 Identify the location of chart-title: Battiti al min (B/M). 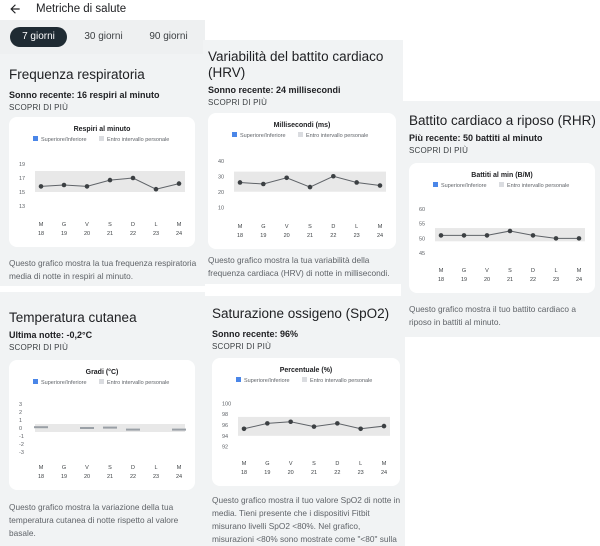
(501, 175).